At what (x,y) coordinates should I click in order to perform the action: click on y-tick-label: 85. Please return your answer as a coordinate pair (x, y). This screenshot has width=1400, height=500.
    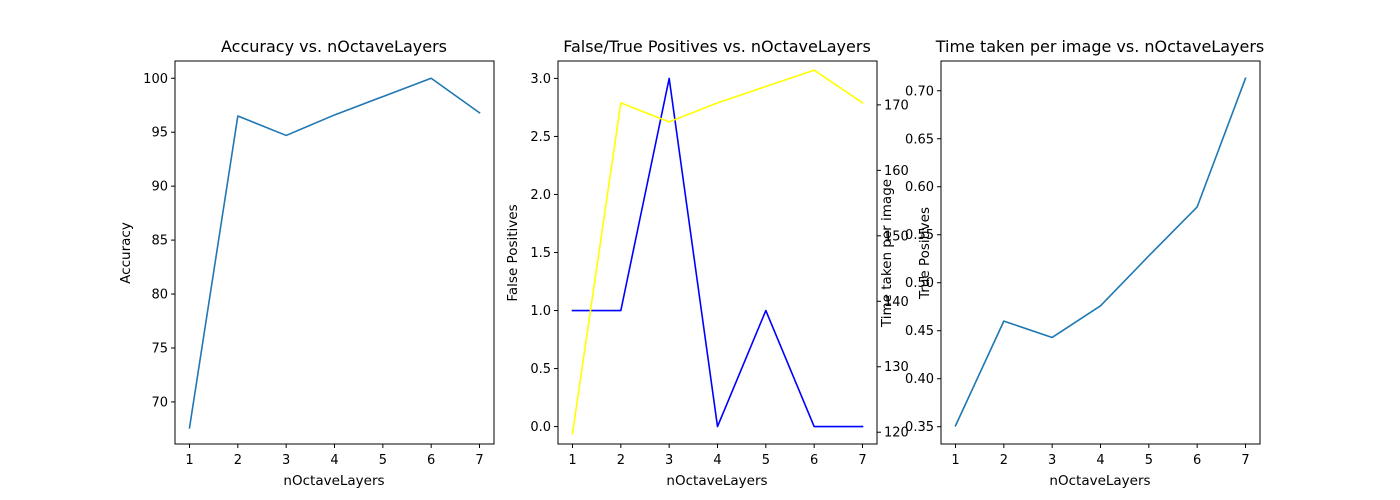
    Looking at the image, I should click on (159, 241).